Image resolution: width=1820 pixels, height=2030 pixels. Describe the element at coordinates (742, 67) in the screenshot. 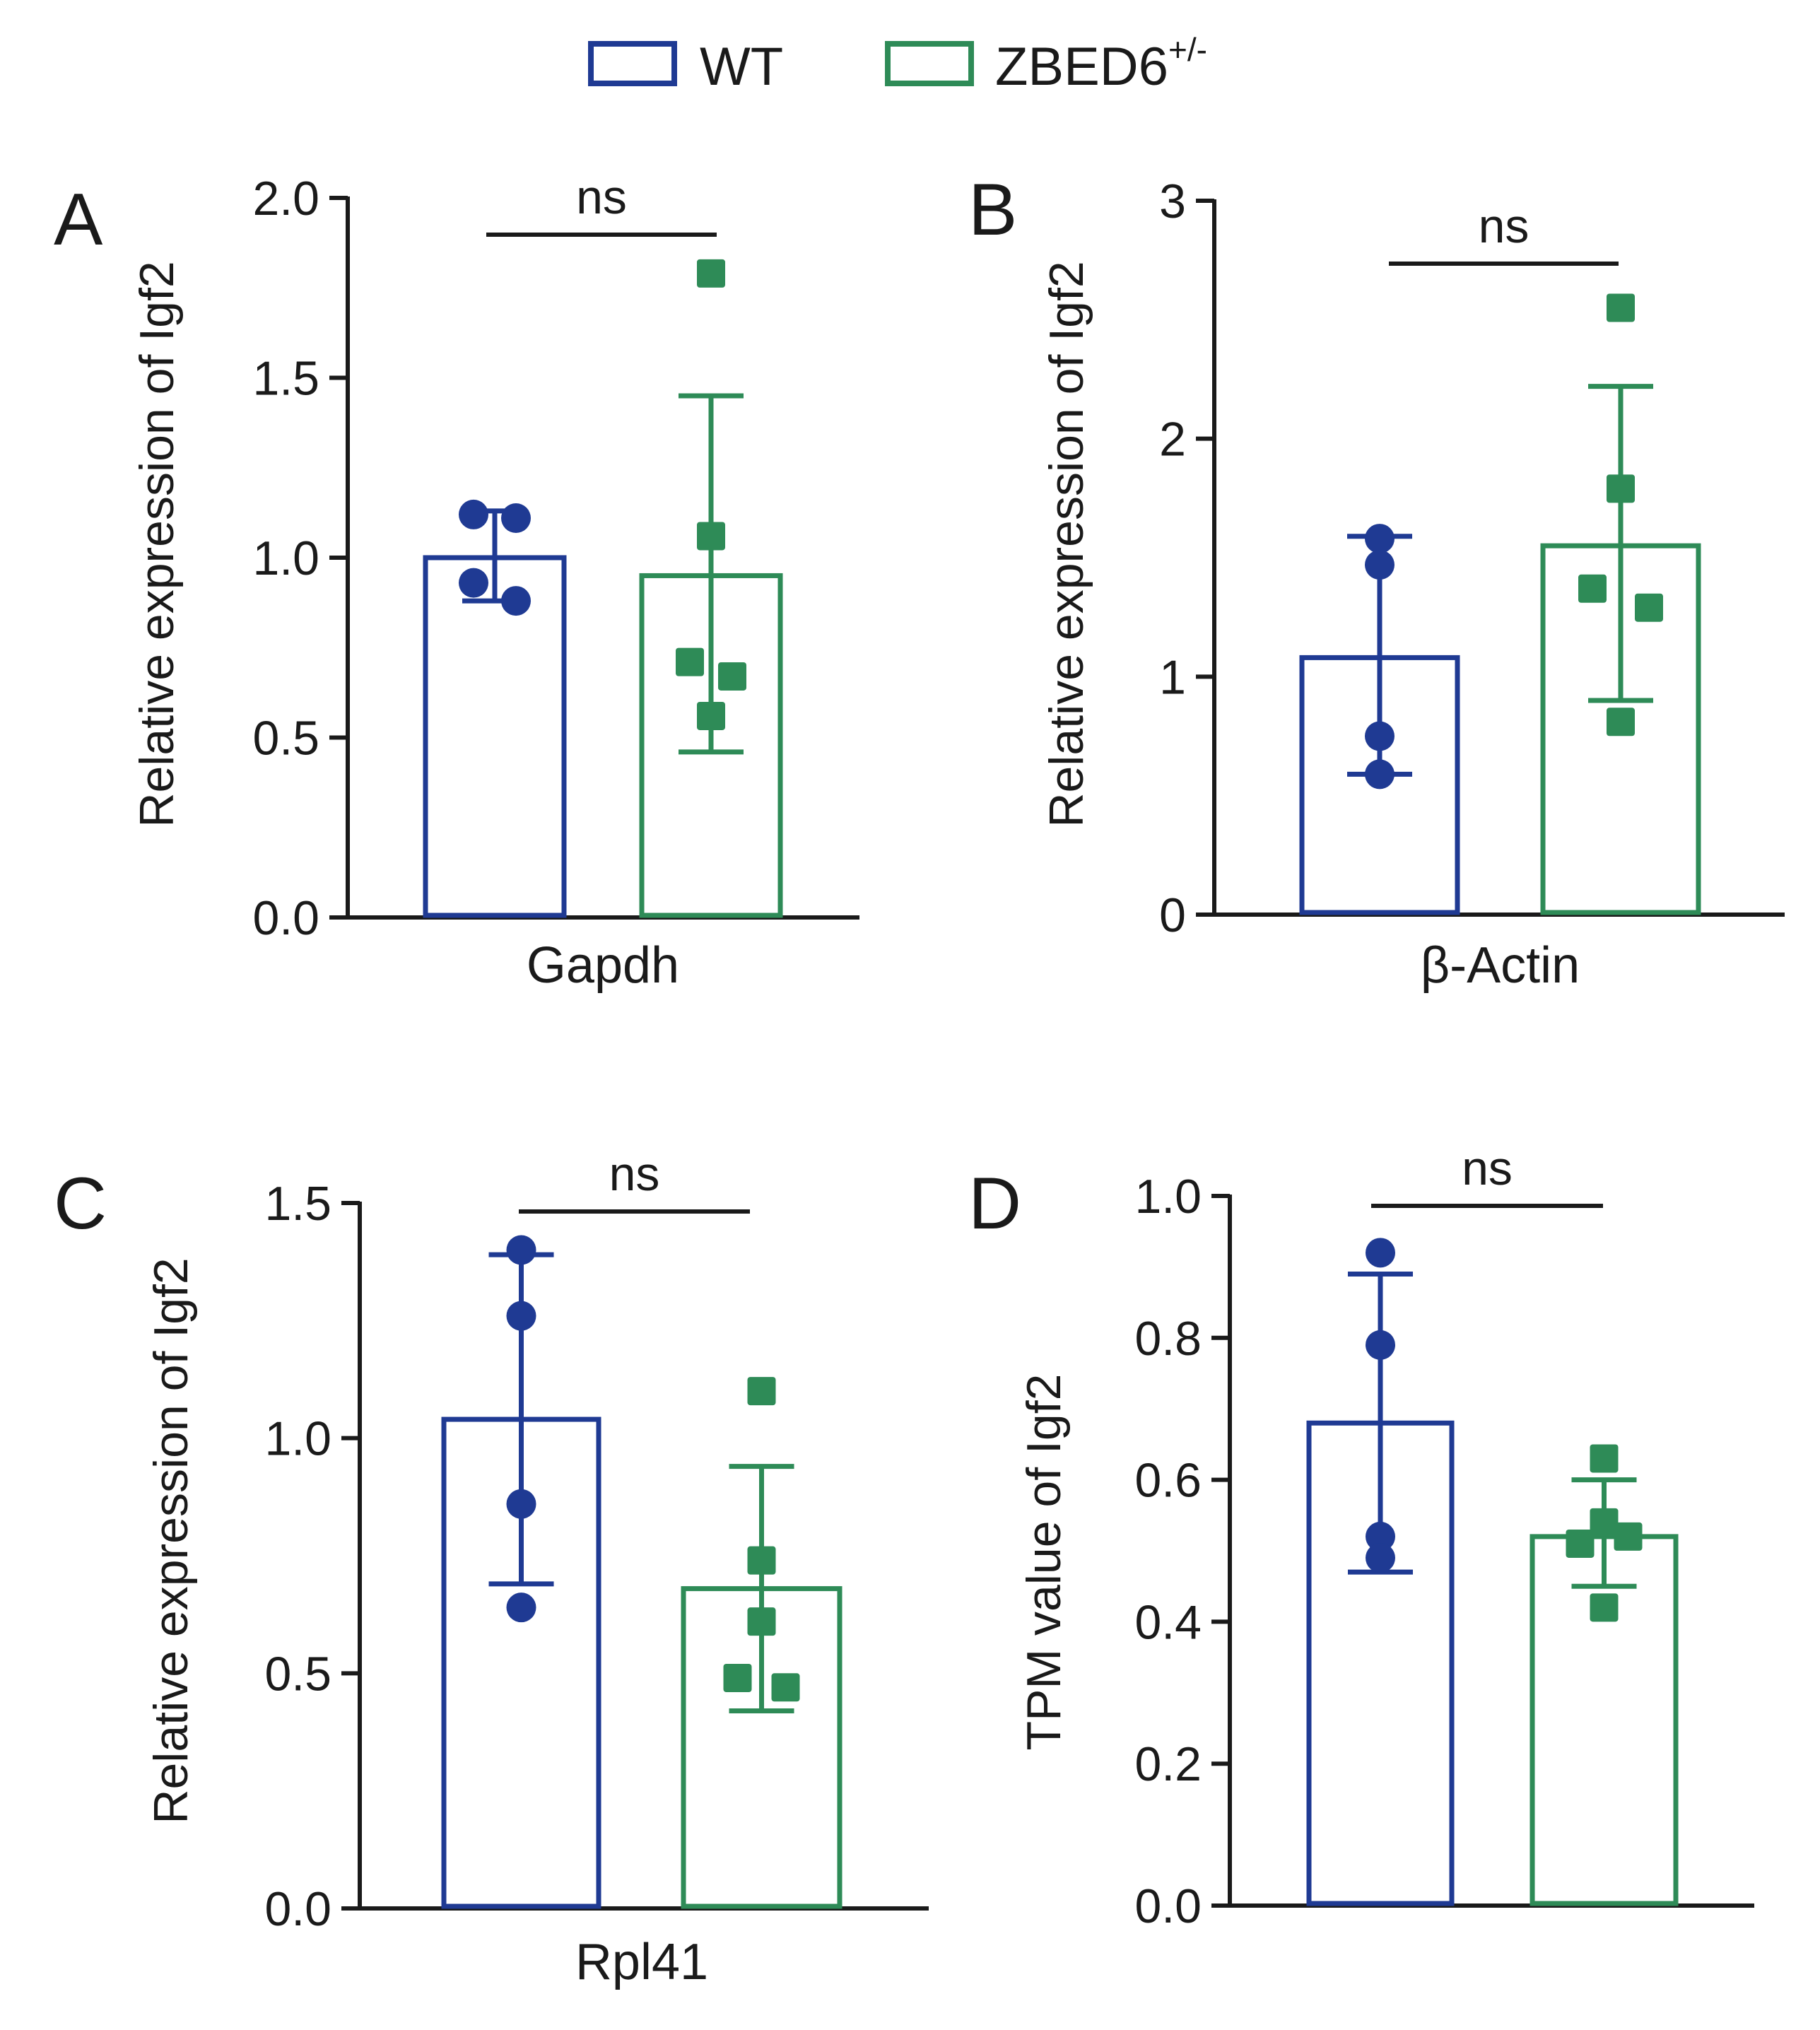

I see `legend-wt-label: WT` at that location.